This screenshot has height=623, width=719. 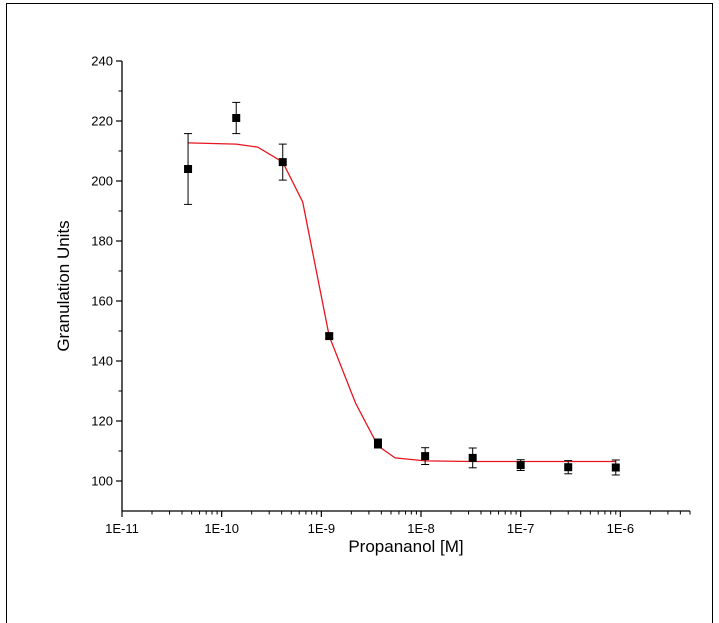 What do you see at coordinates (102, 121) in the screenshot?
I see `y-tick-label: 220` at bounding box center [102, 121].